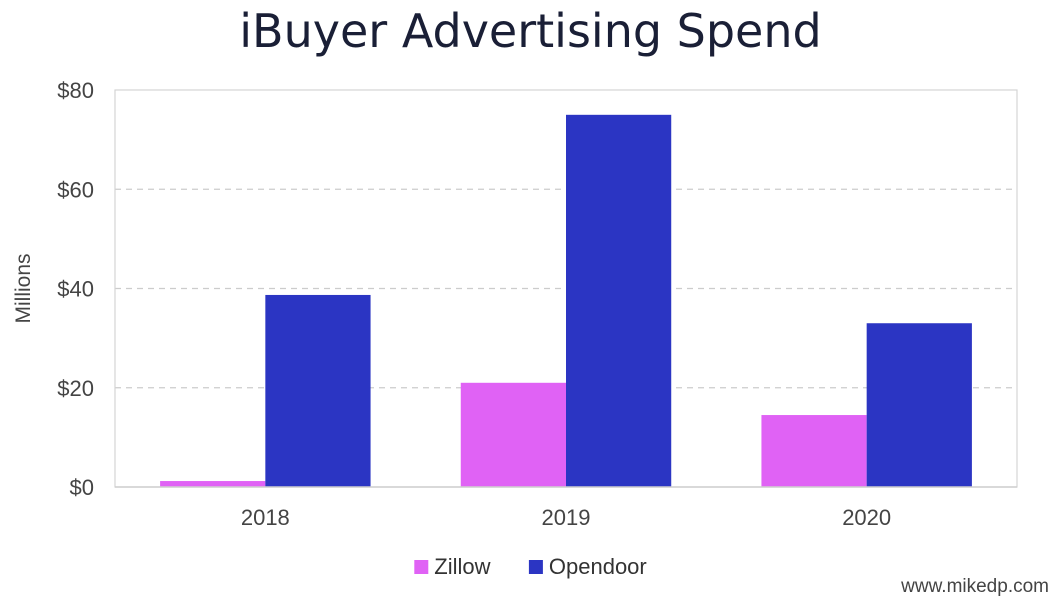  I want to click on bar-zillow-2020, so click(814, 451).